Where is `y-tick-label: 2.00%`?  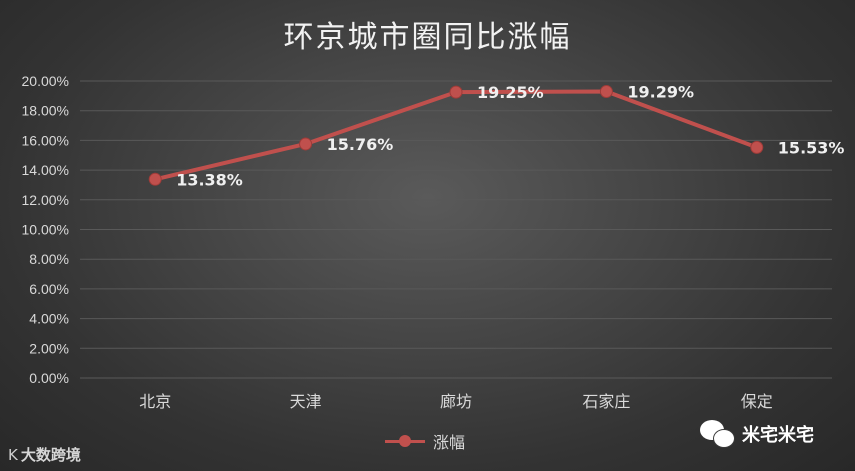
y-tick-label: 2.00% is located at coordinates (49, 348).